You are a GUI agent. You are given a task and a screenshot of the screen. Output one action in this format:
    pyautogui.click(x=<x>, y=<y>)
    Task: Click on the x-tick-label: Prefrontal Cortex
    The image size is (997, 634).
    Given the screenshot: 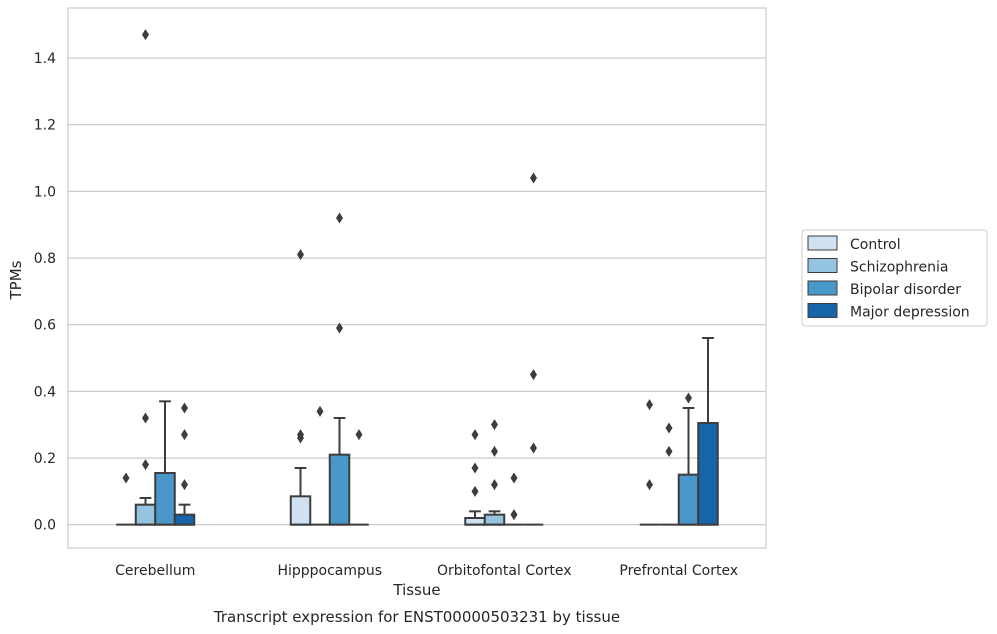 What is the action you would take?
    pyautogui.click(x=678, y=571)
    